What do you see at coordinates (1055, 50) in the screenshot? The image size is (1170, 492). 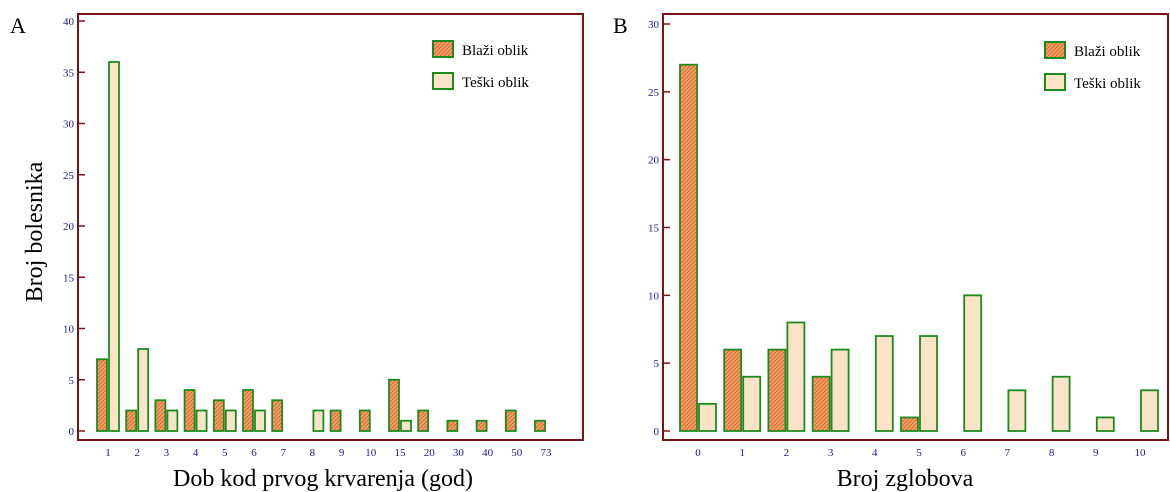 I see `legend-b-swatch-mild` at bounding box center [1055, 50].